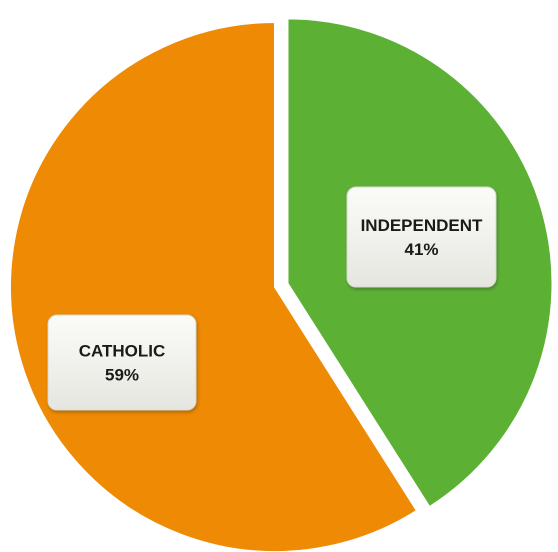 Image resolution: width=558 pixels, height=552 pixels. I want to click on data-label-percent: 59%, so click(122, 375).